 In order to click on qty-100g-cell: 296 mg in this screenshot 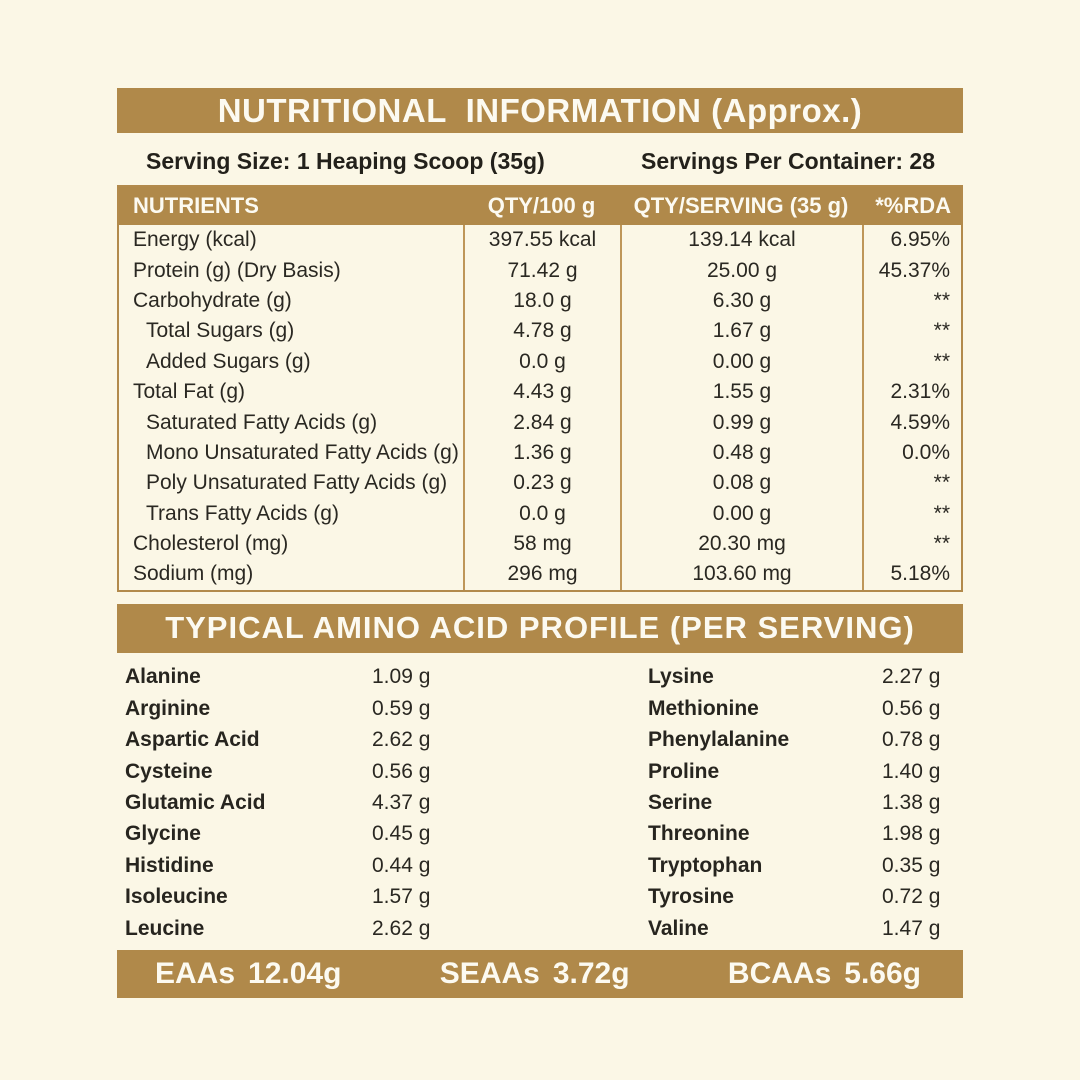, I will do `click(541, 574)`.